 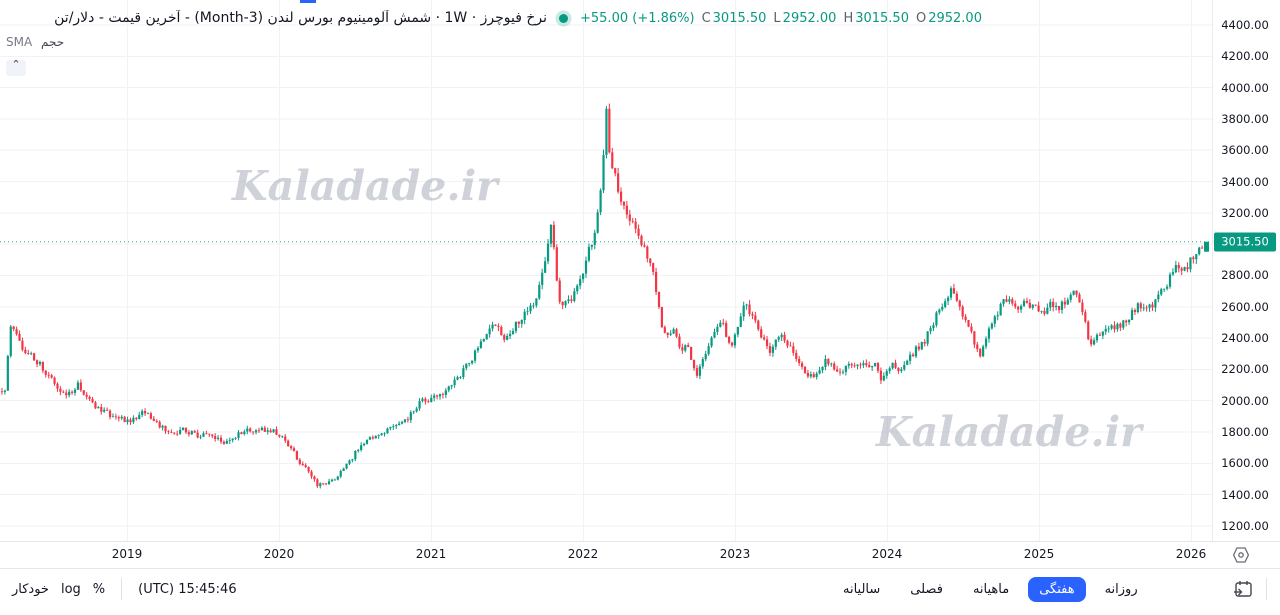 I want to click on price-tick-label: 4200.00, so click(x=1245, y=56).